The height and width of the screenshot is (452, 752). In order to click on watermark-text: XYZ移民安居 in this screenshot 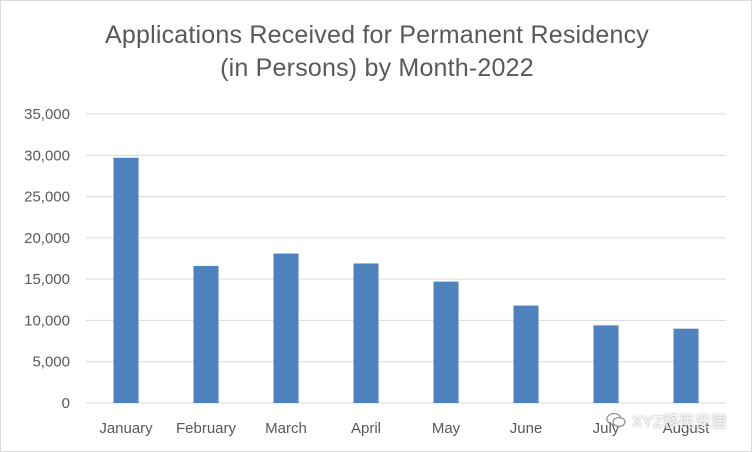, I will do `click(679, 422)`.